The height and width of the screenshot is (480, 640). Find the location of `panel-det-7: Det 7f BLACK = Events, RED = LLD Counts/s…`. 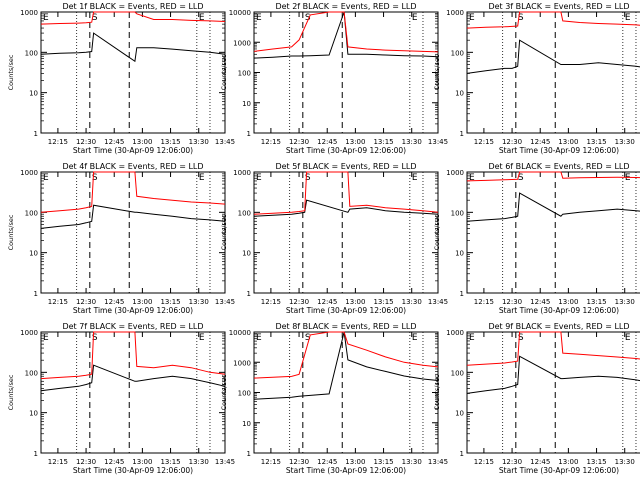

panel-det-7: Det 7f BLACK = Events, RED = LLD Counts/s… is located at coordinates (121, 398).